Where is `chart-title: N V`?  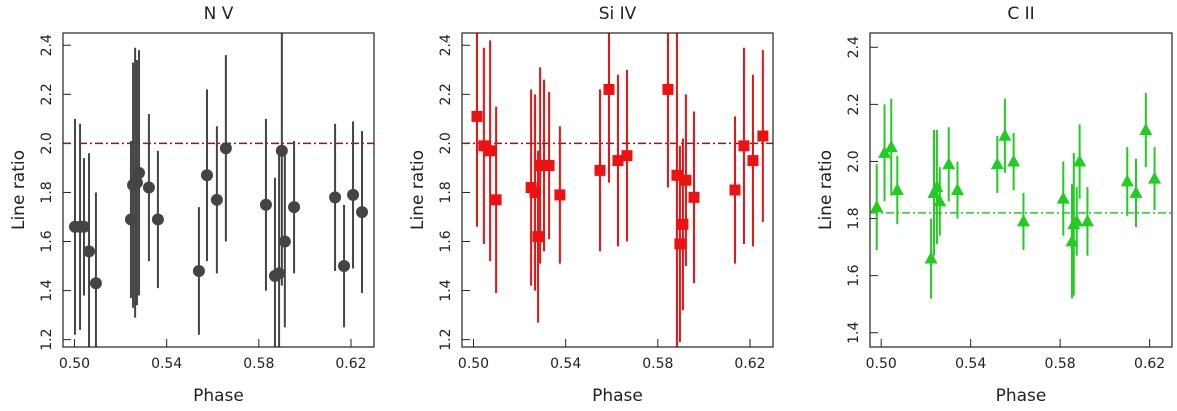 chart-title: N V is located at coordinates (219, 14).